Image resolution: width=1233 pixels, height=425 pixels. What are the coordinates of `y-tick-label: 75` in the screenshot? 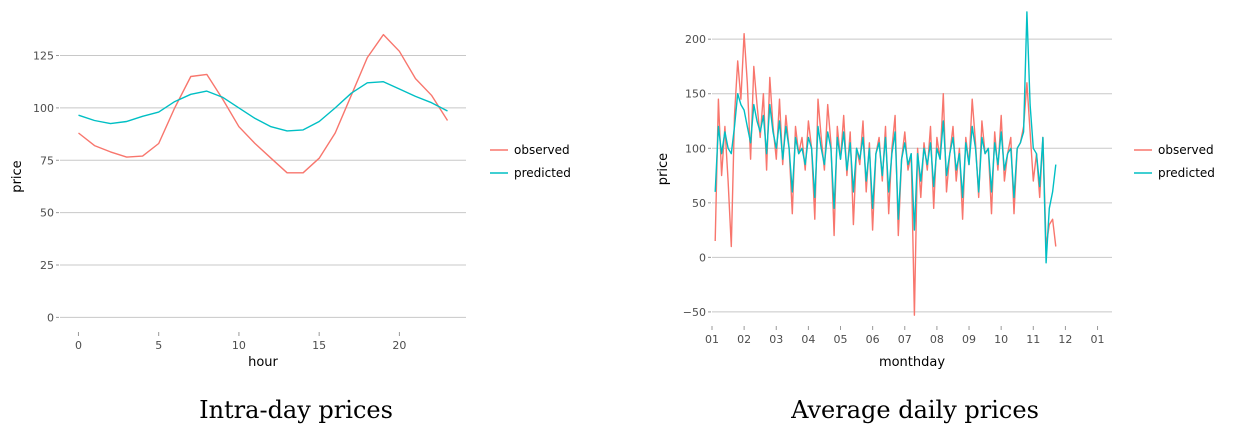 It's located at (47, 160).